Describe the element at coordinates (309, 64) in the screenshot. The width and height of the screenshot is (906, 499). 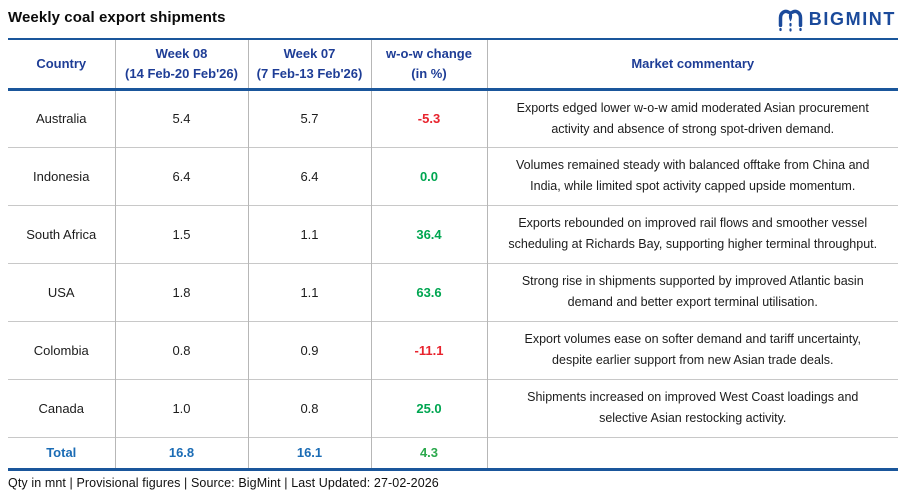
I see `col-header-week07: Week 07 (7 Feb-13 Feb'26)` at that location.